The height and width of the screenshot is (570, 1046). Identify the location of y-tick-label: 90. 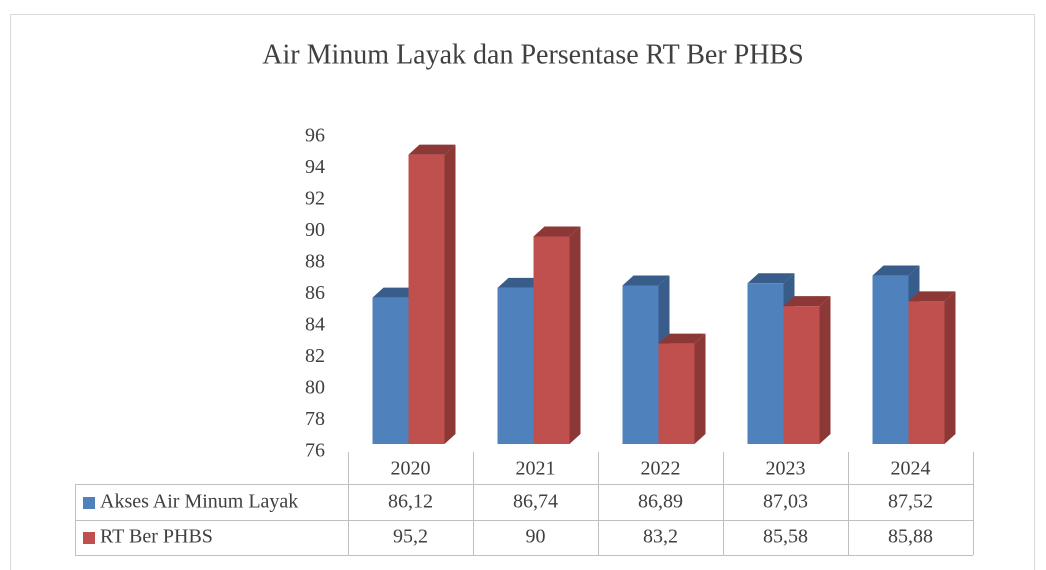
(315, 230).